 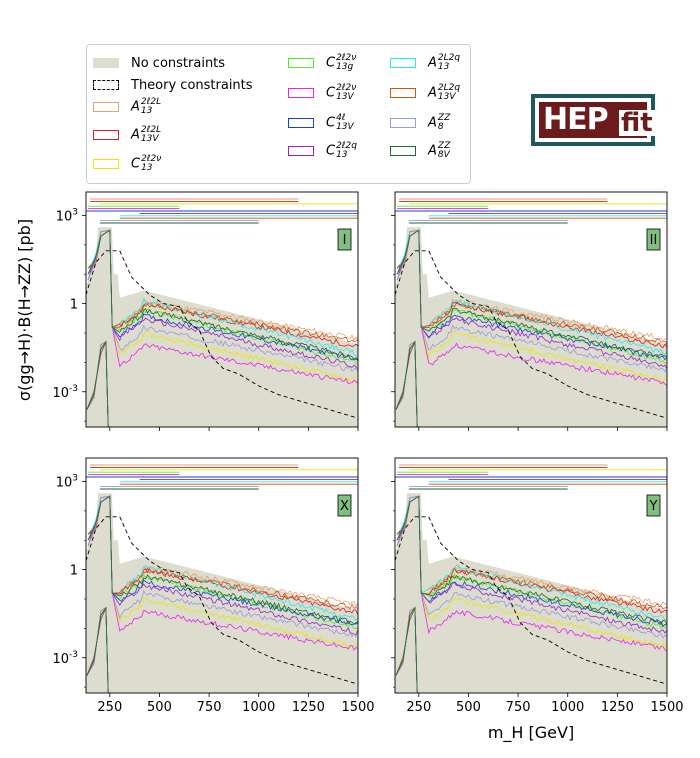 What do you see at coordinates (258, 707) in the screenshot?
I see `x-tick-label: 1000` at bounding box center [258, 707].